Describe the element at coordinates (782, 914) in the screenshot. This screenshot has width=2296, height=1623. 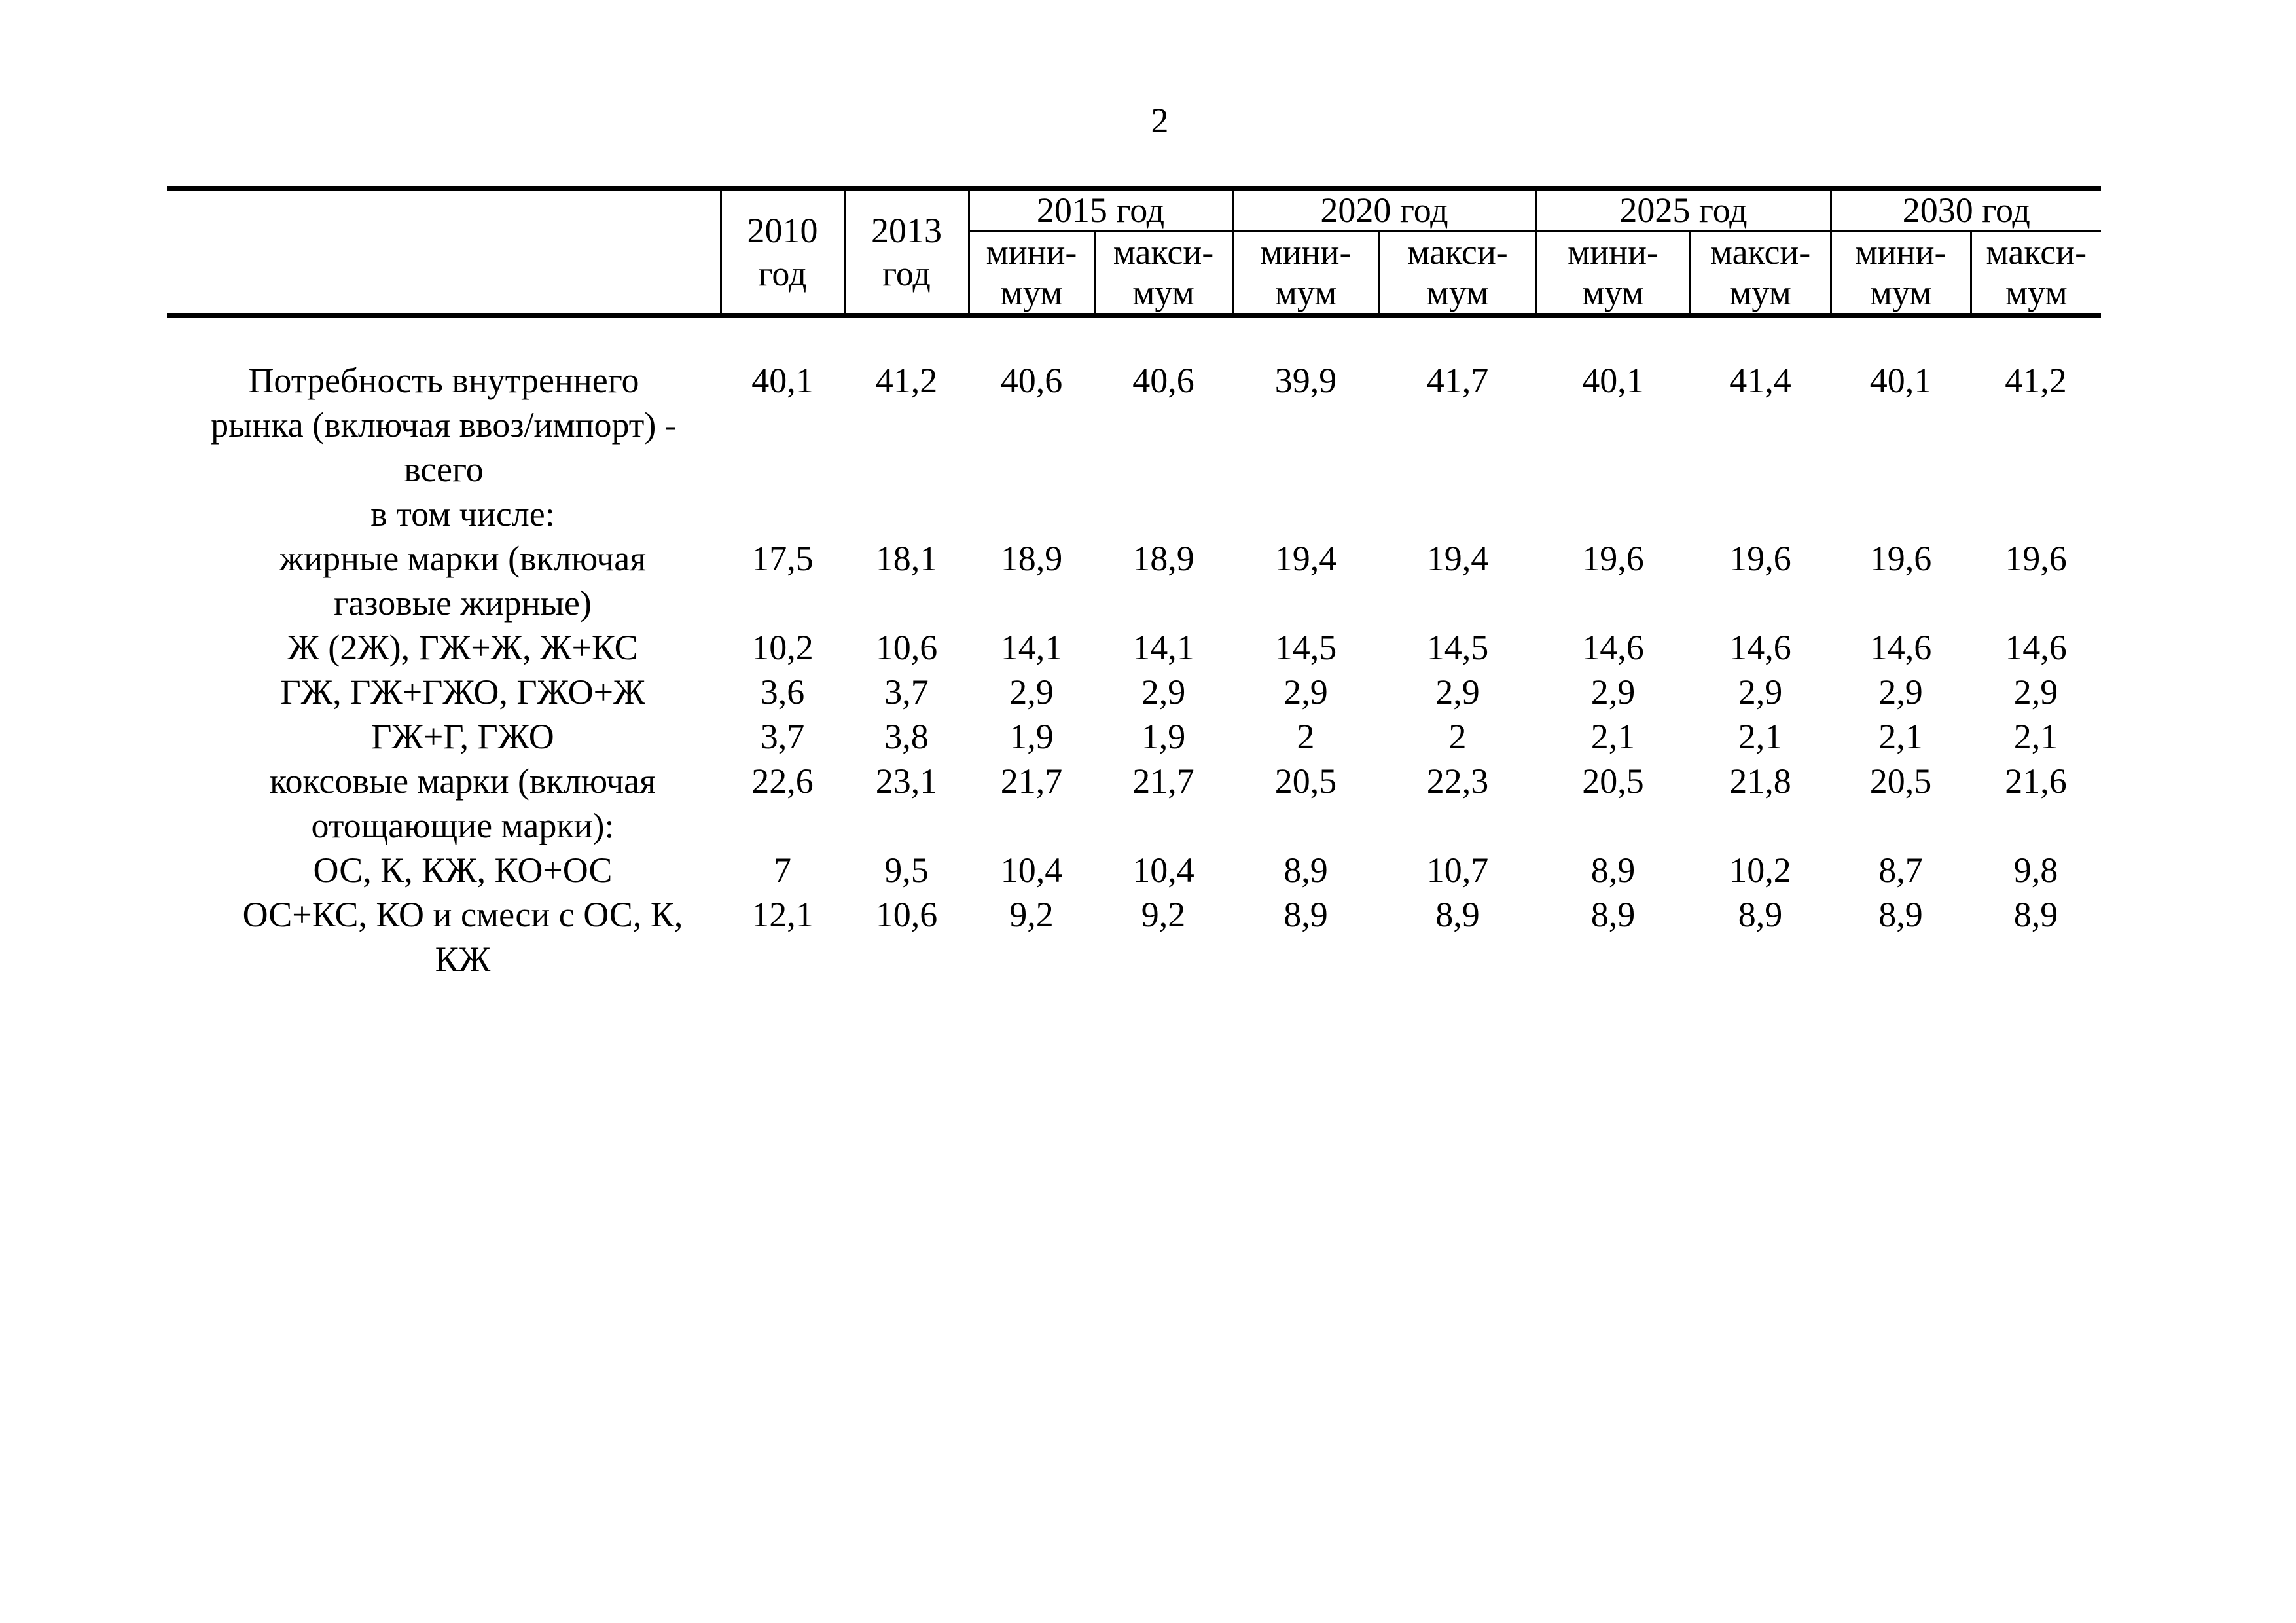
I see `cell-value: 12,1` at that location.